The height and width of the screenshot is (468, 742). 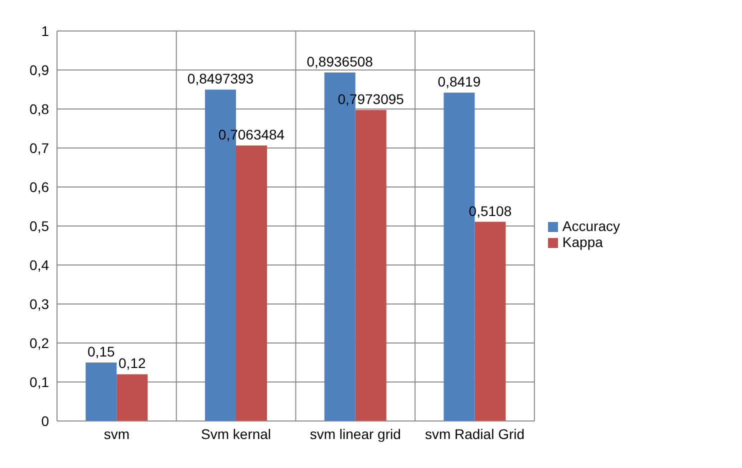 What do you see at coordinates (40, 186) in the screenshot?
I see `y-tick-label: 0,6` at bounding box center [40, 186].